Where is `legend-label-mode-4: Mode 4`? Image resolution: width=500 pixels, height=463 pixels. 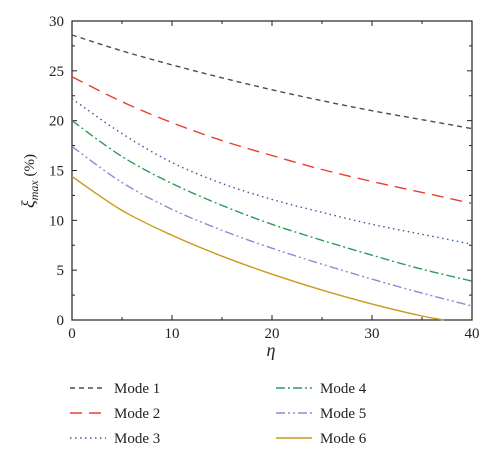
legend-label-mode-4: Mode 4 is located at coordinates (343, 389).